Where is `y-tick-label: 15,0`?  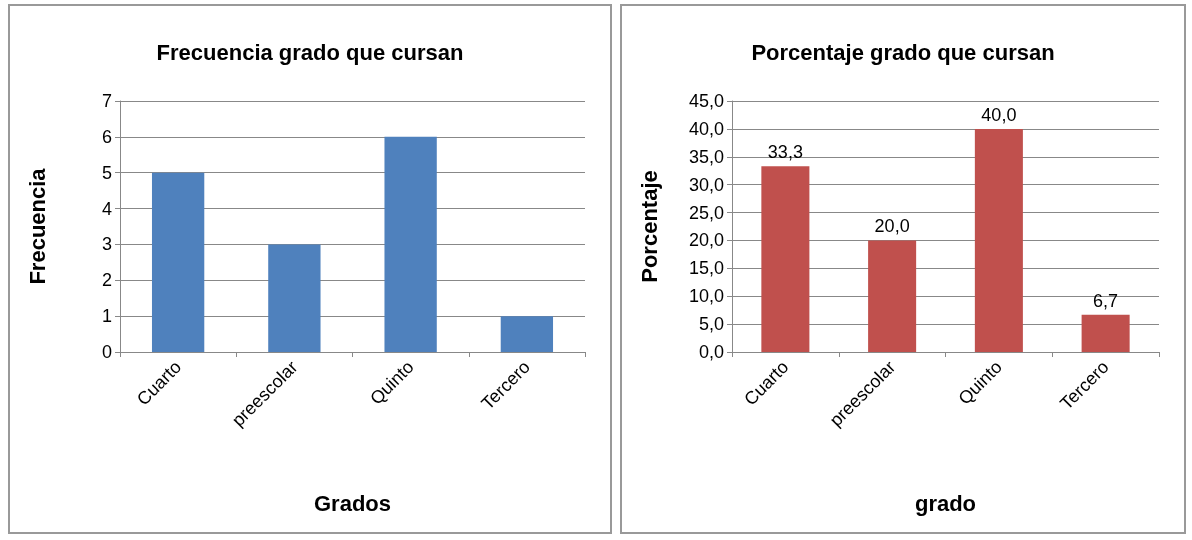 y-tick-label: 15,0 is located at coordinates (706, 268).